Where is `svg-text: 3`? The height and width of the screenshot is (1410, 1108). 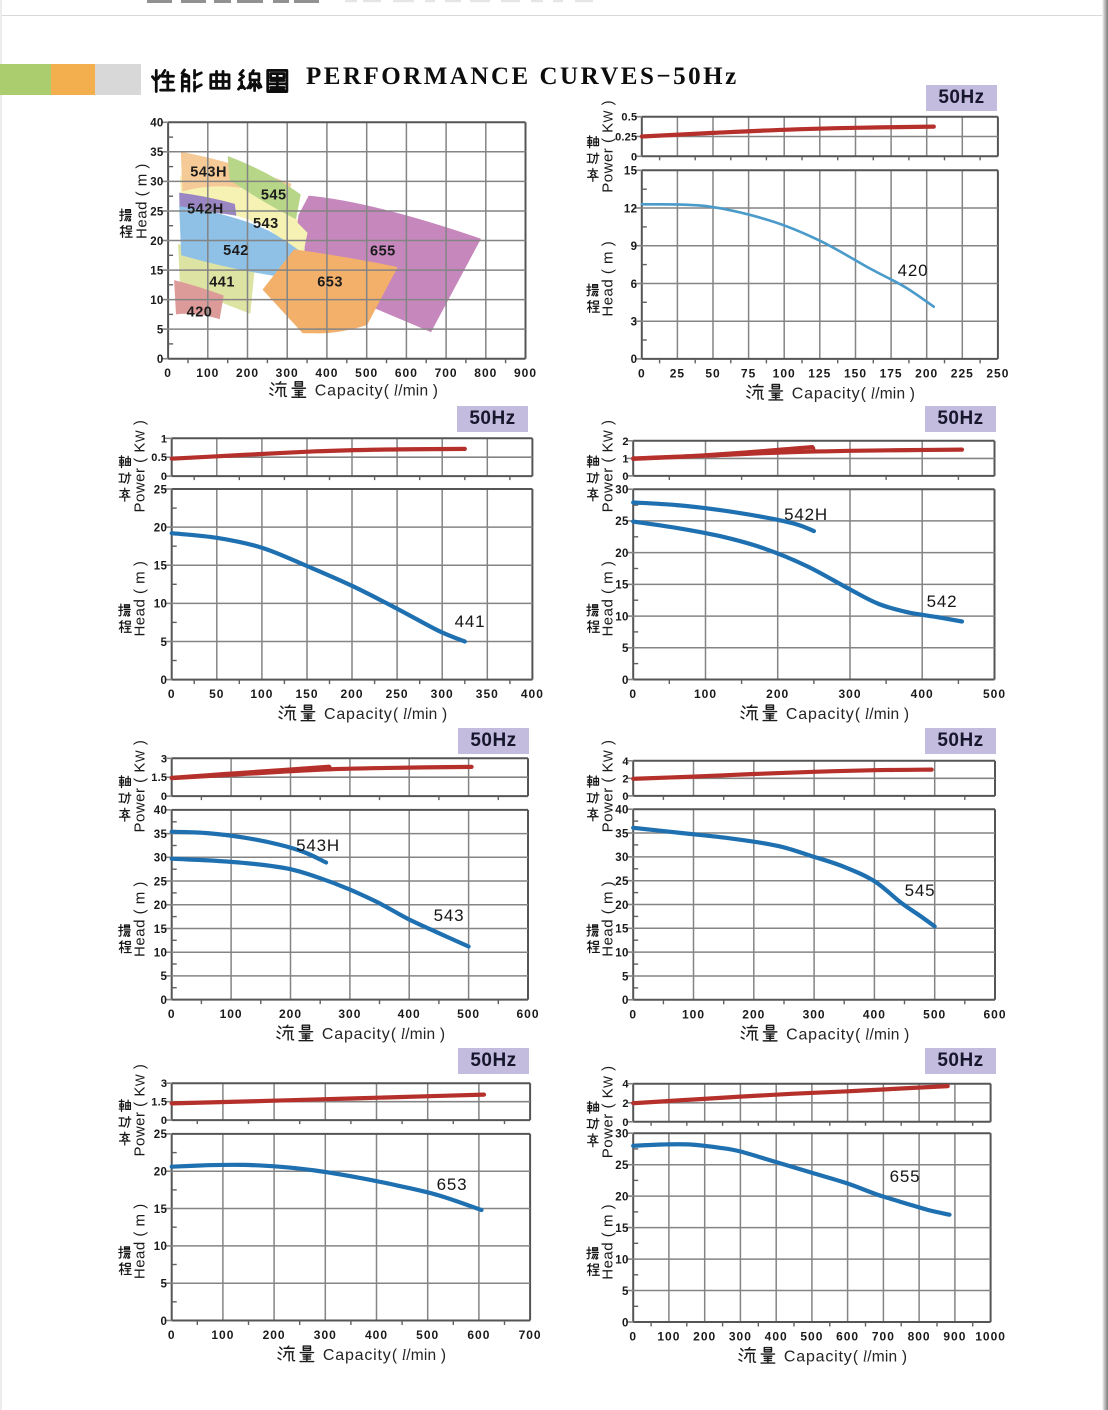 svg-text: 3 is located at coordinates (164, 1084).